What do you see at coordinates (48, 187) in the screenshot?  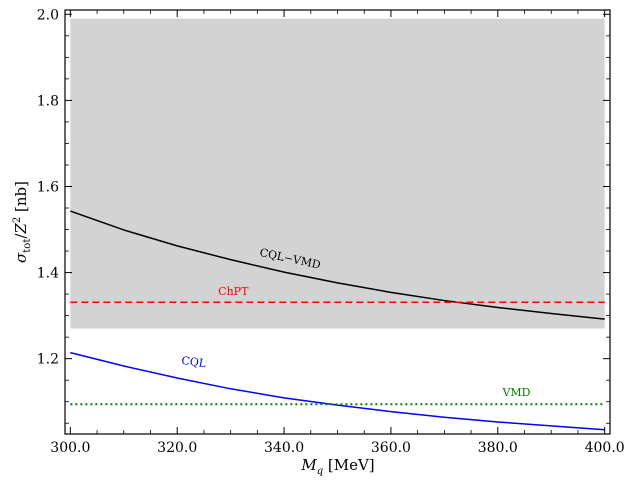 I see `y-tick-label: 1.6` at bounding box center [48, 187].